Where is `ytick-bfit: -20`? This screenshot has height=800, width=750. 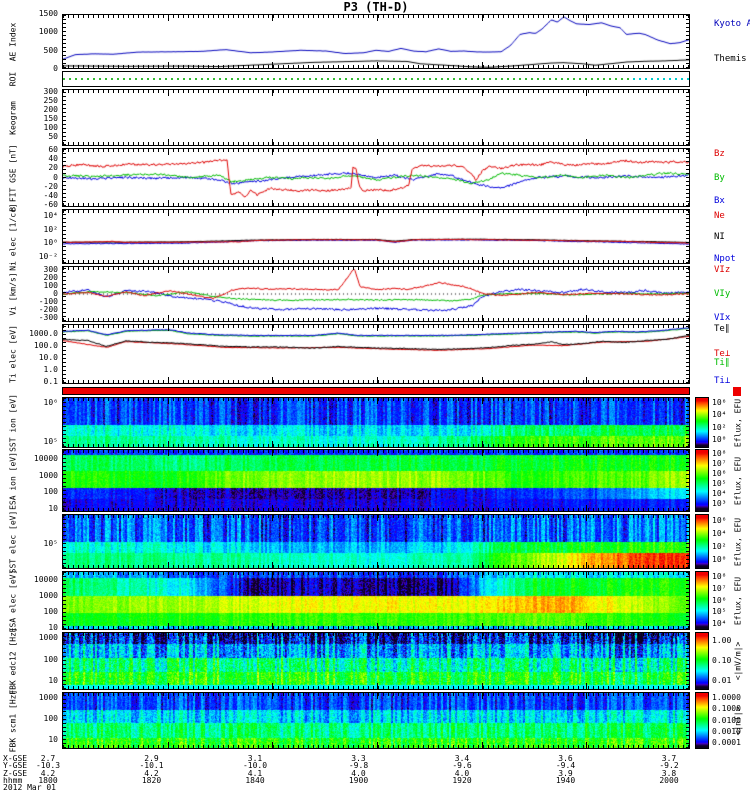 ytick-bfit: -20 is located at coordinates (50, 186).